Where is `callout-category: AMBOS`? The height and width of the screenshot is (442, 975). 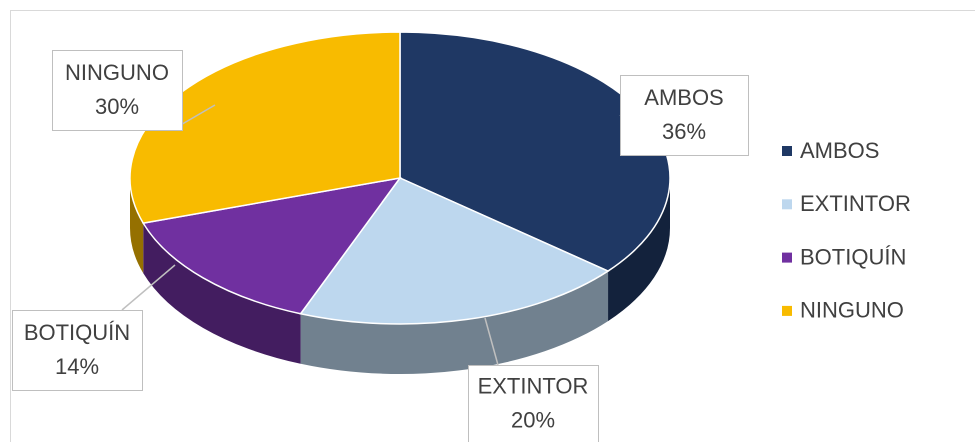
callout-category: AMBOS is located at coordinates (683, 97).